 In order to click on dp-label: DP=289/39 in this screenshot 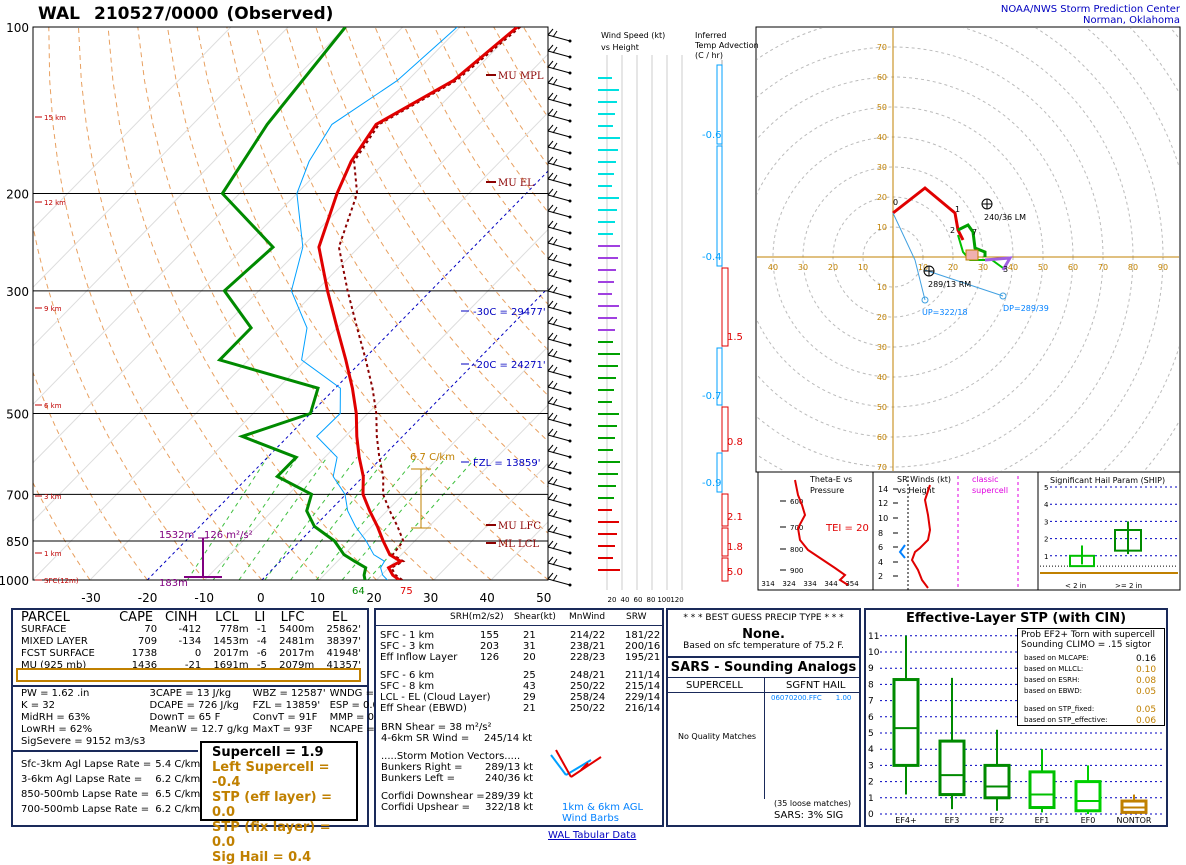, I will do `click(1026, 308)`.